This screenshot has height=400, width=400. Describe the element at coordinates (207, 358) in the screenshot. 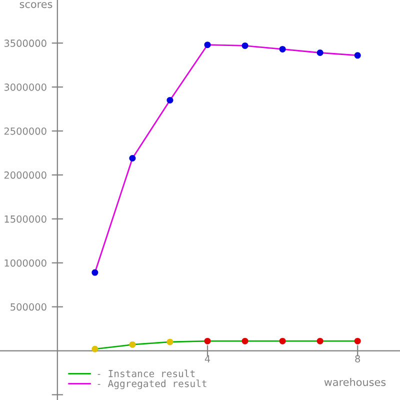

I see `x-tick-label: 4` at that location.